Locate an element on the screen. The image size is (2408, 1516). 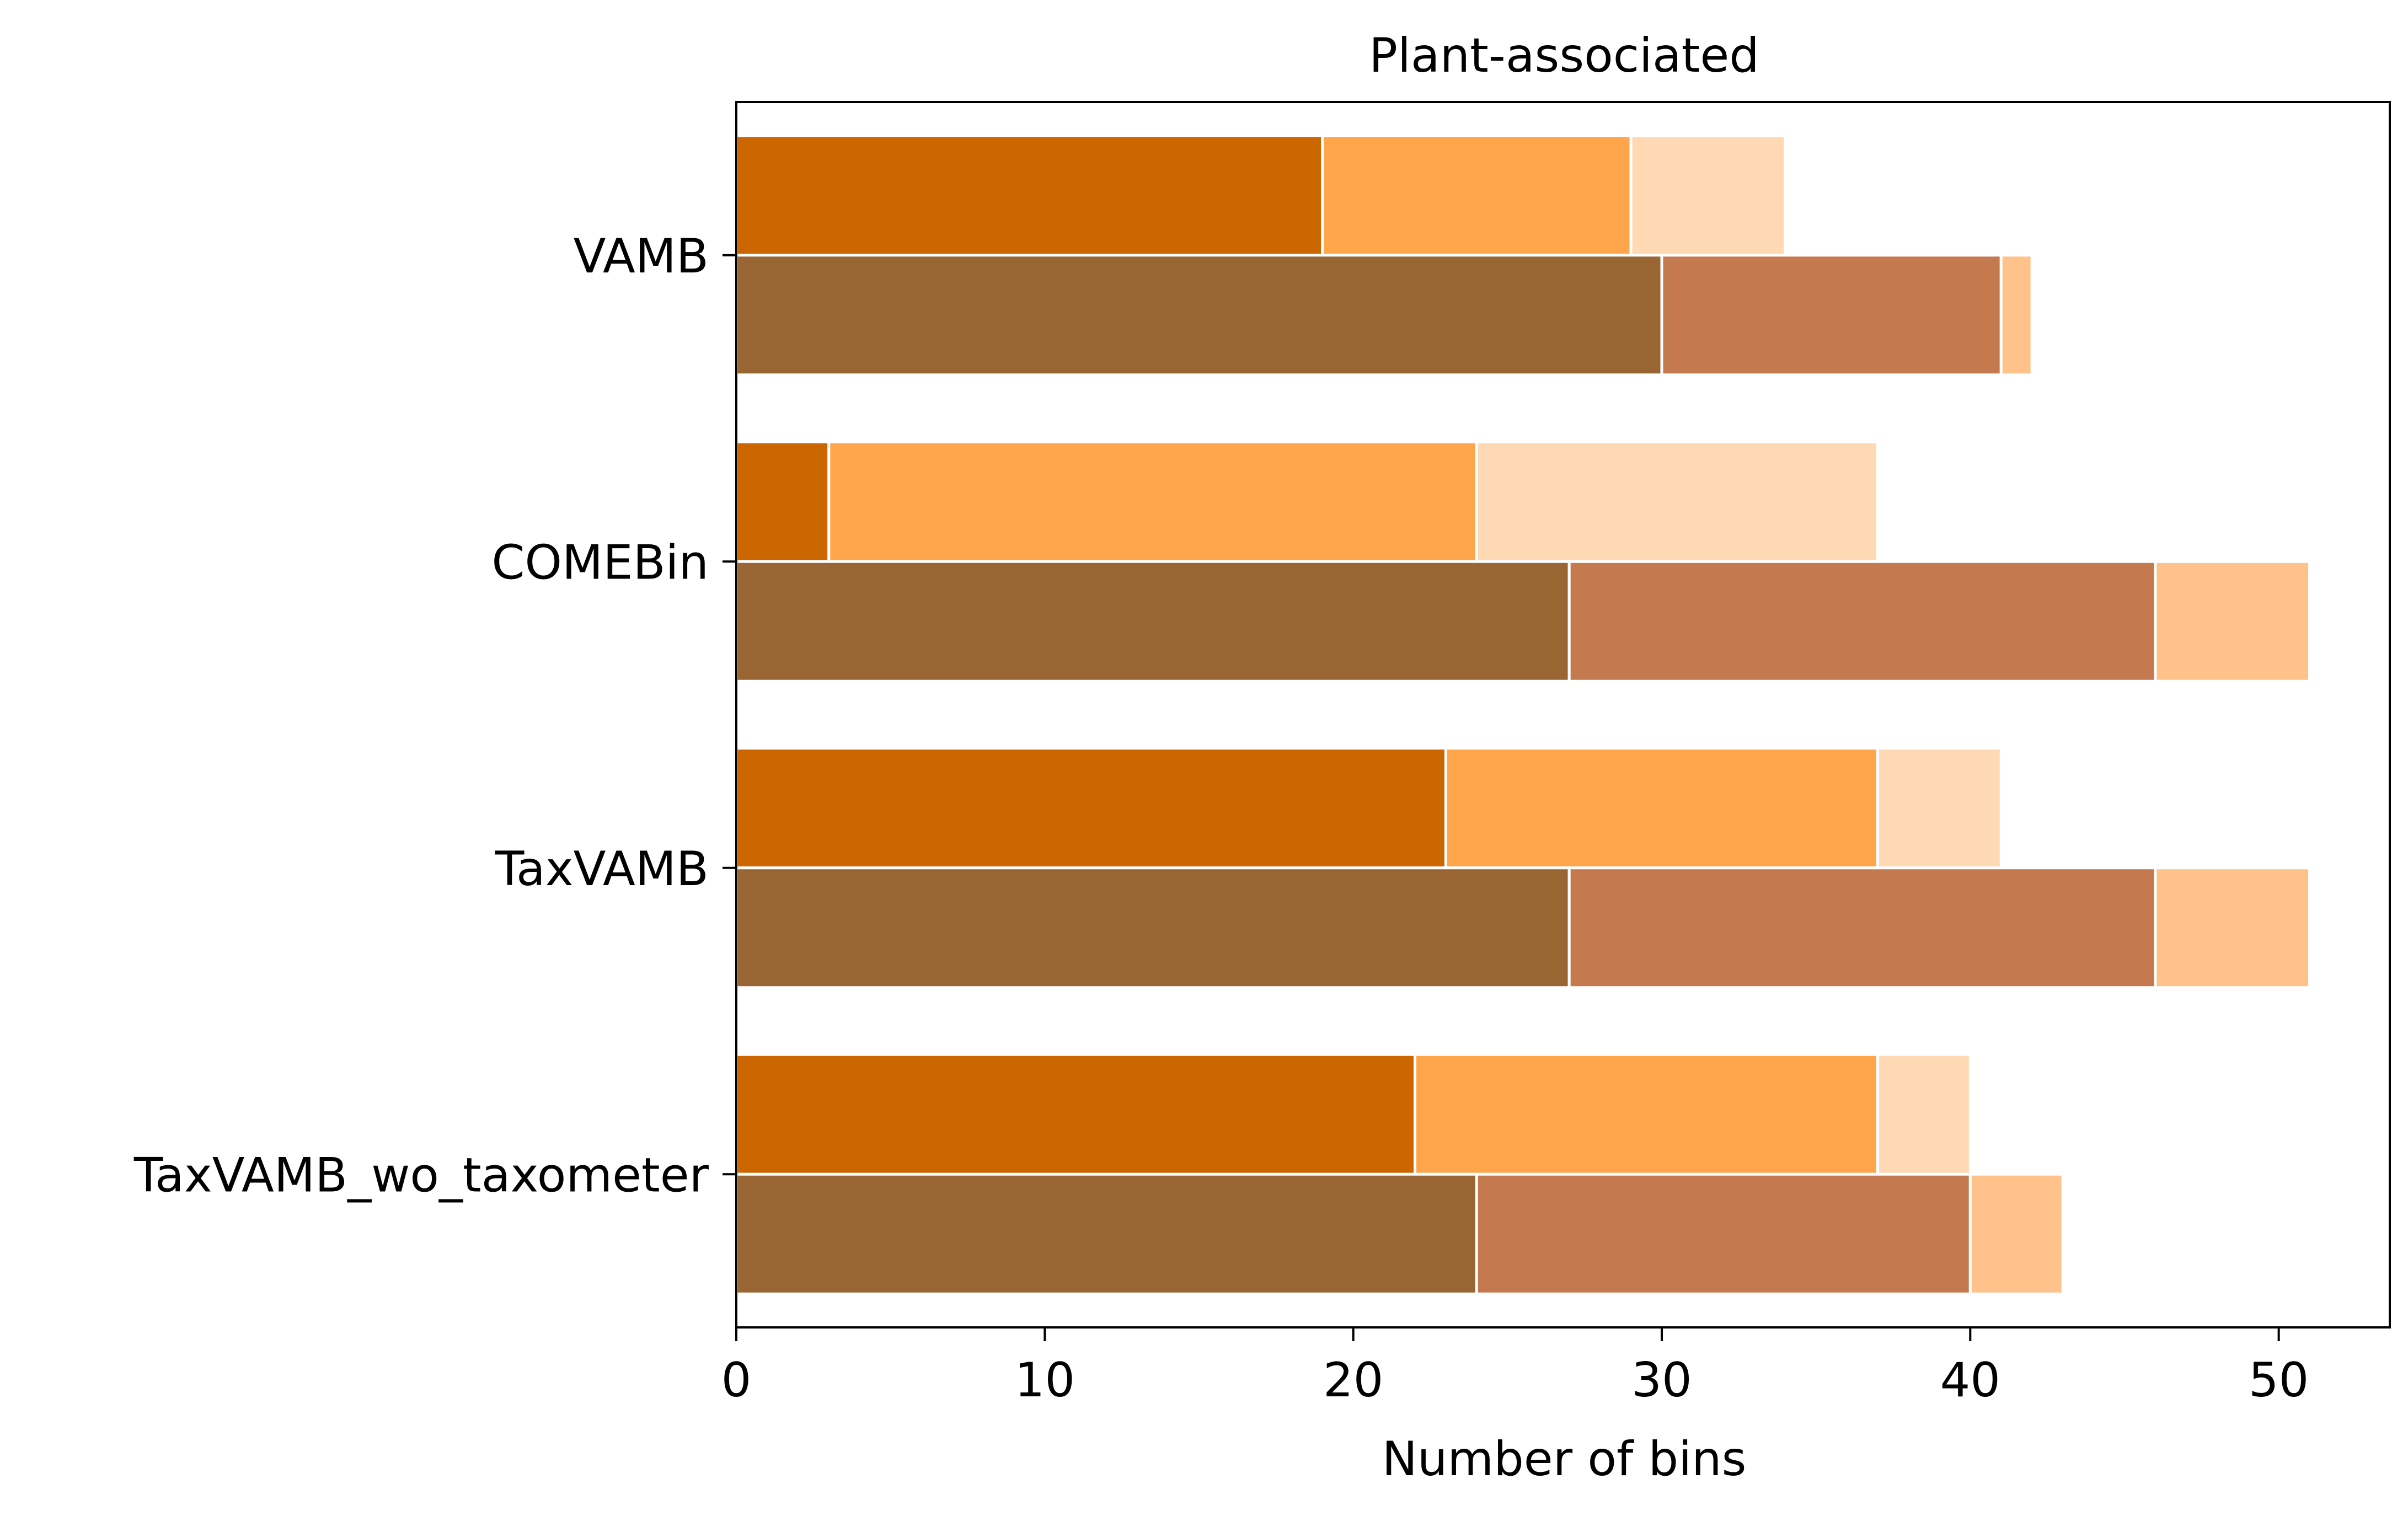
x-tick-label-10: 10 is located at coordinates (1045, 1380).